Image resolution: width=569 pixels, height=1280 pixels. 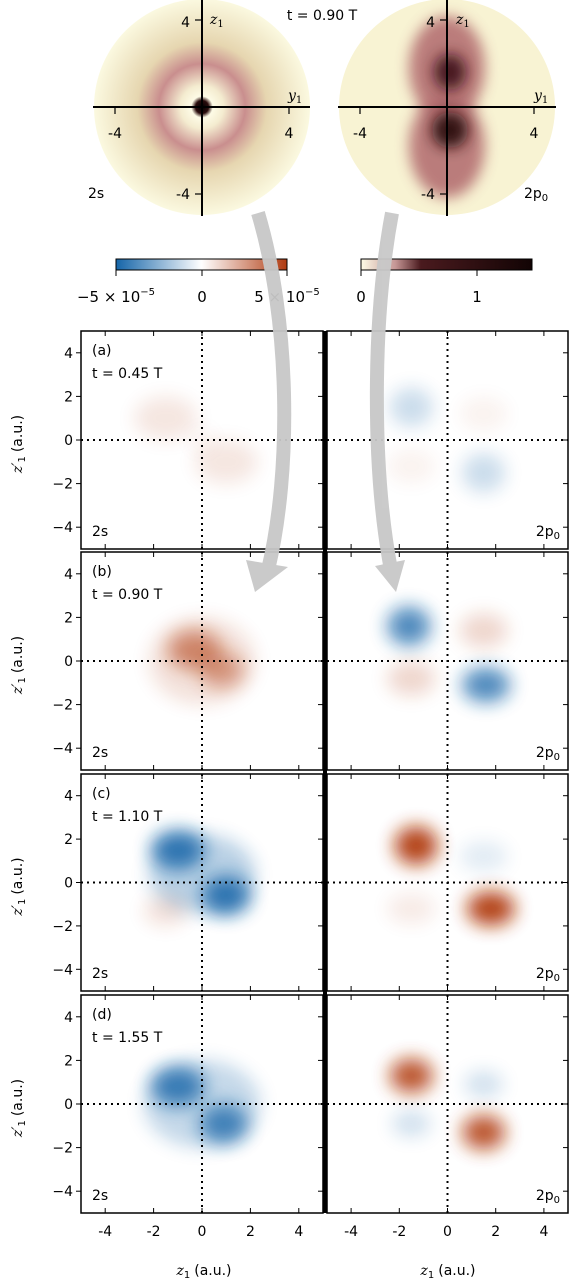 I want to click on inset-2p0-tick-v-bottom: -4, so click(x=428, y=195).